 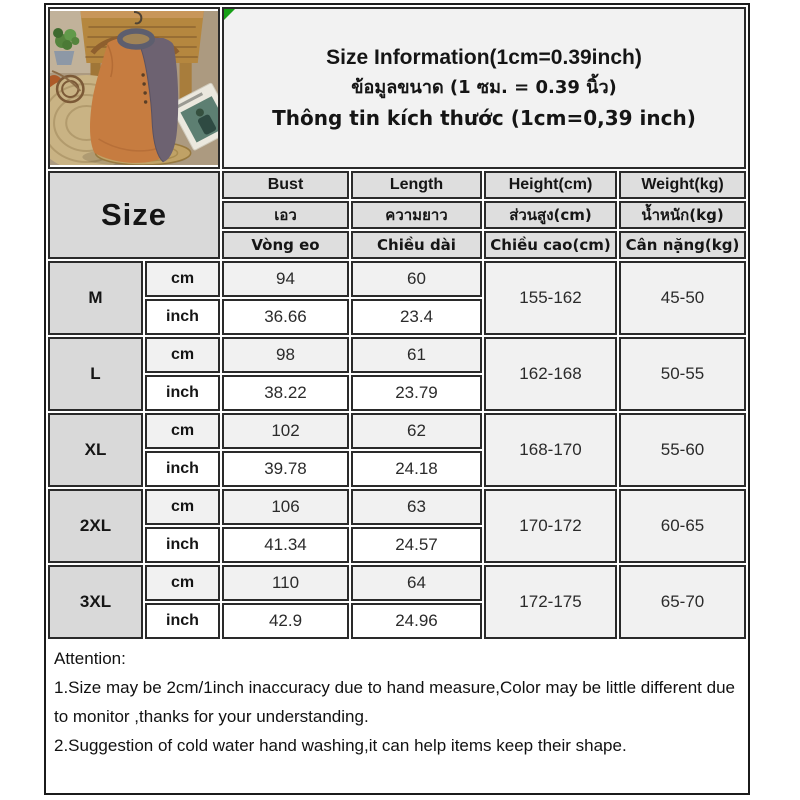 What do you see at coordinates (397, 298) in the screenshot?
I see `size-row-m-cm: M cm 94 60 155-162 45-50` at bounding box center [397, 298].